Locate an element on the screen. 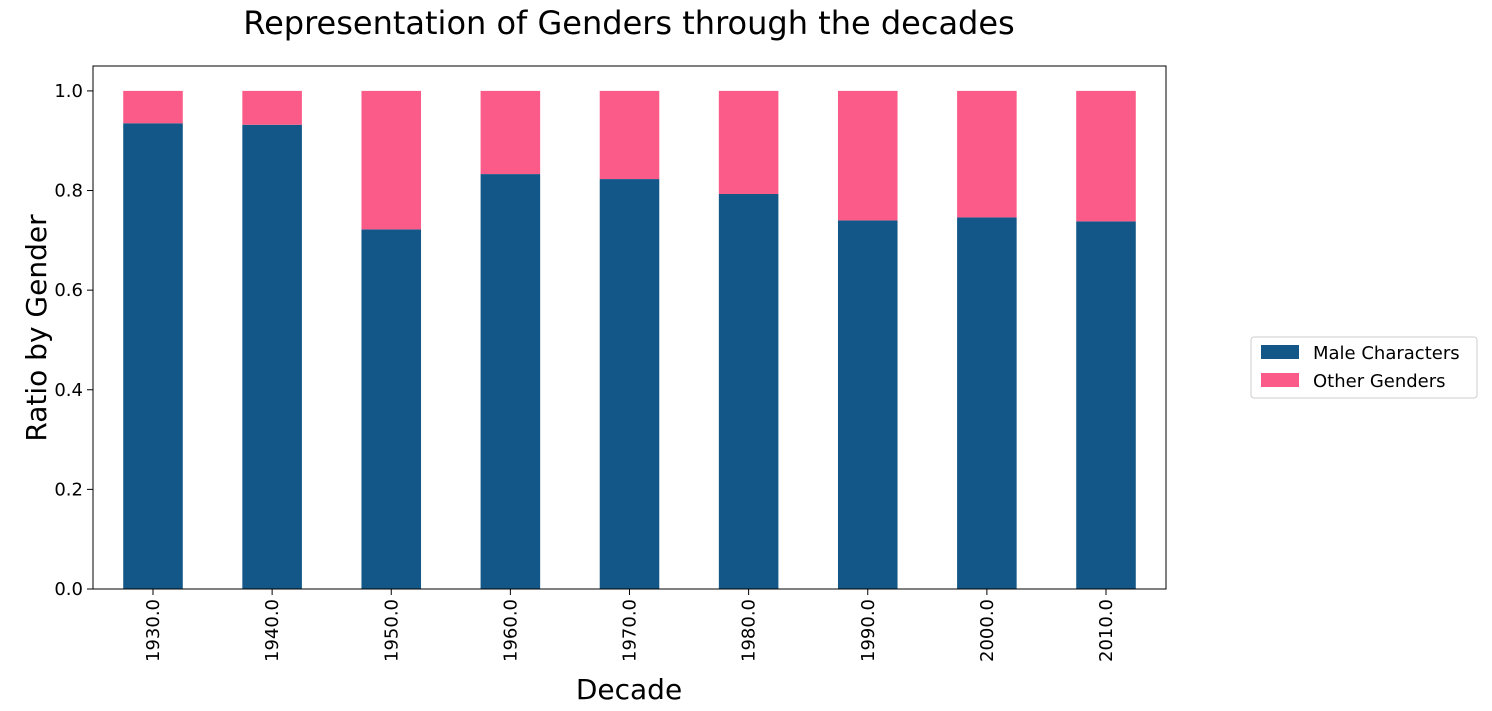 This screenshot has height=711, width=1492. x-tick-label: 1990.0 is located at coordinates (868, 630).